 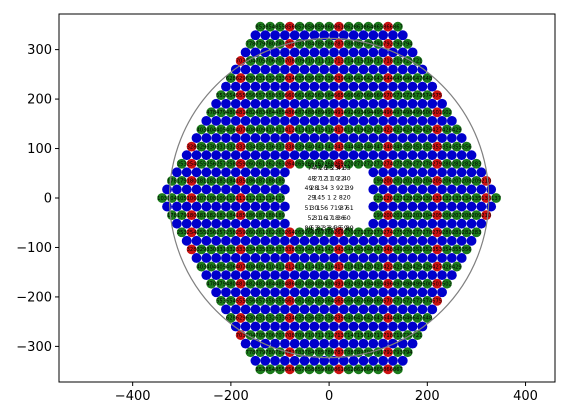 I want to click on cell-number-label: 354, so click(x=447, y=147).